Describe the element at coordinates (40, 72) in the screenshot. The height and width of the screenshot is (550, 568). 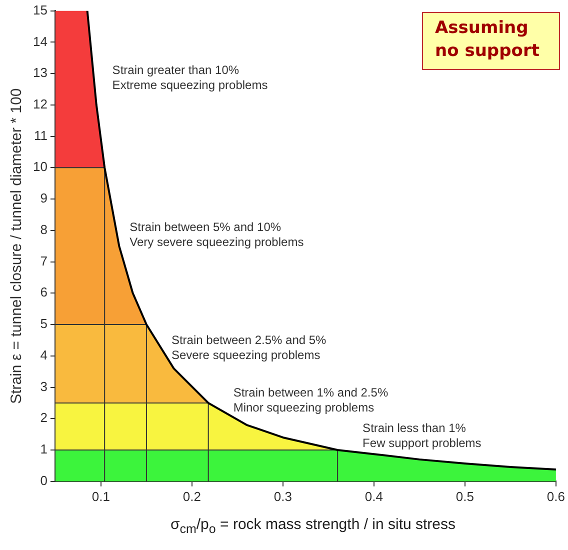
I see `y-tick-label: 13` at that location.